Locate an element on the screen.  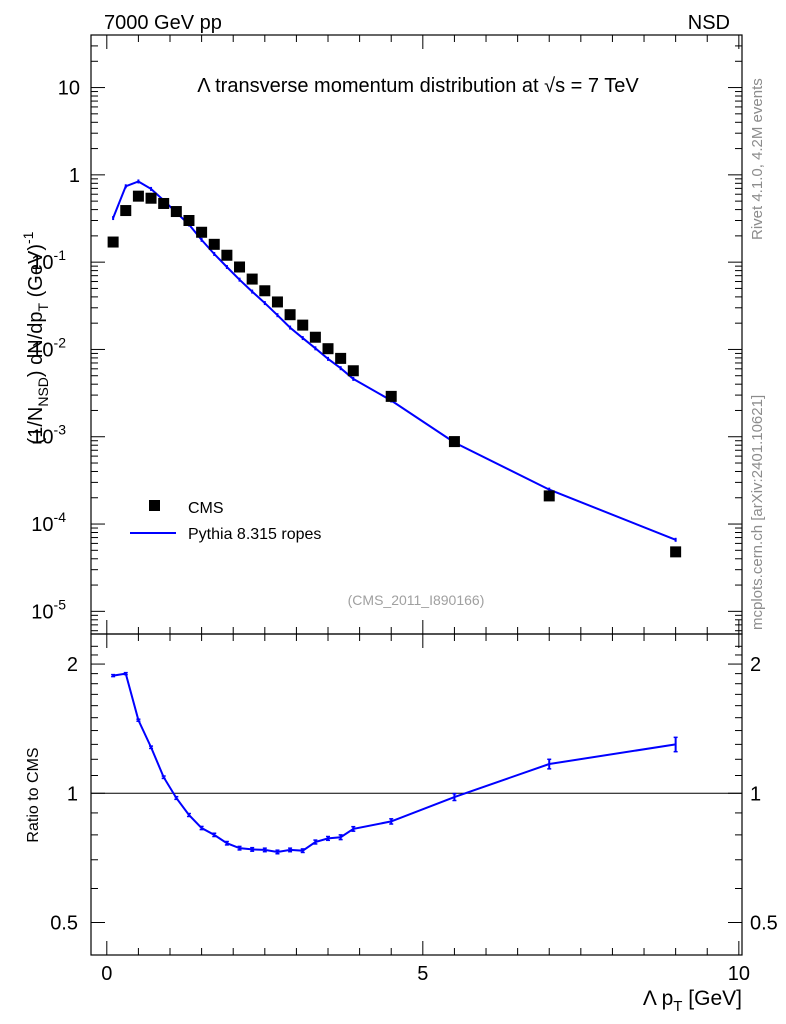
y-tick-label: 2 is located at coordinates (72, 665).